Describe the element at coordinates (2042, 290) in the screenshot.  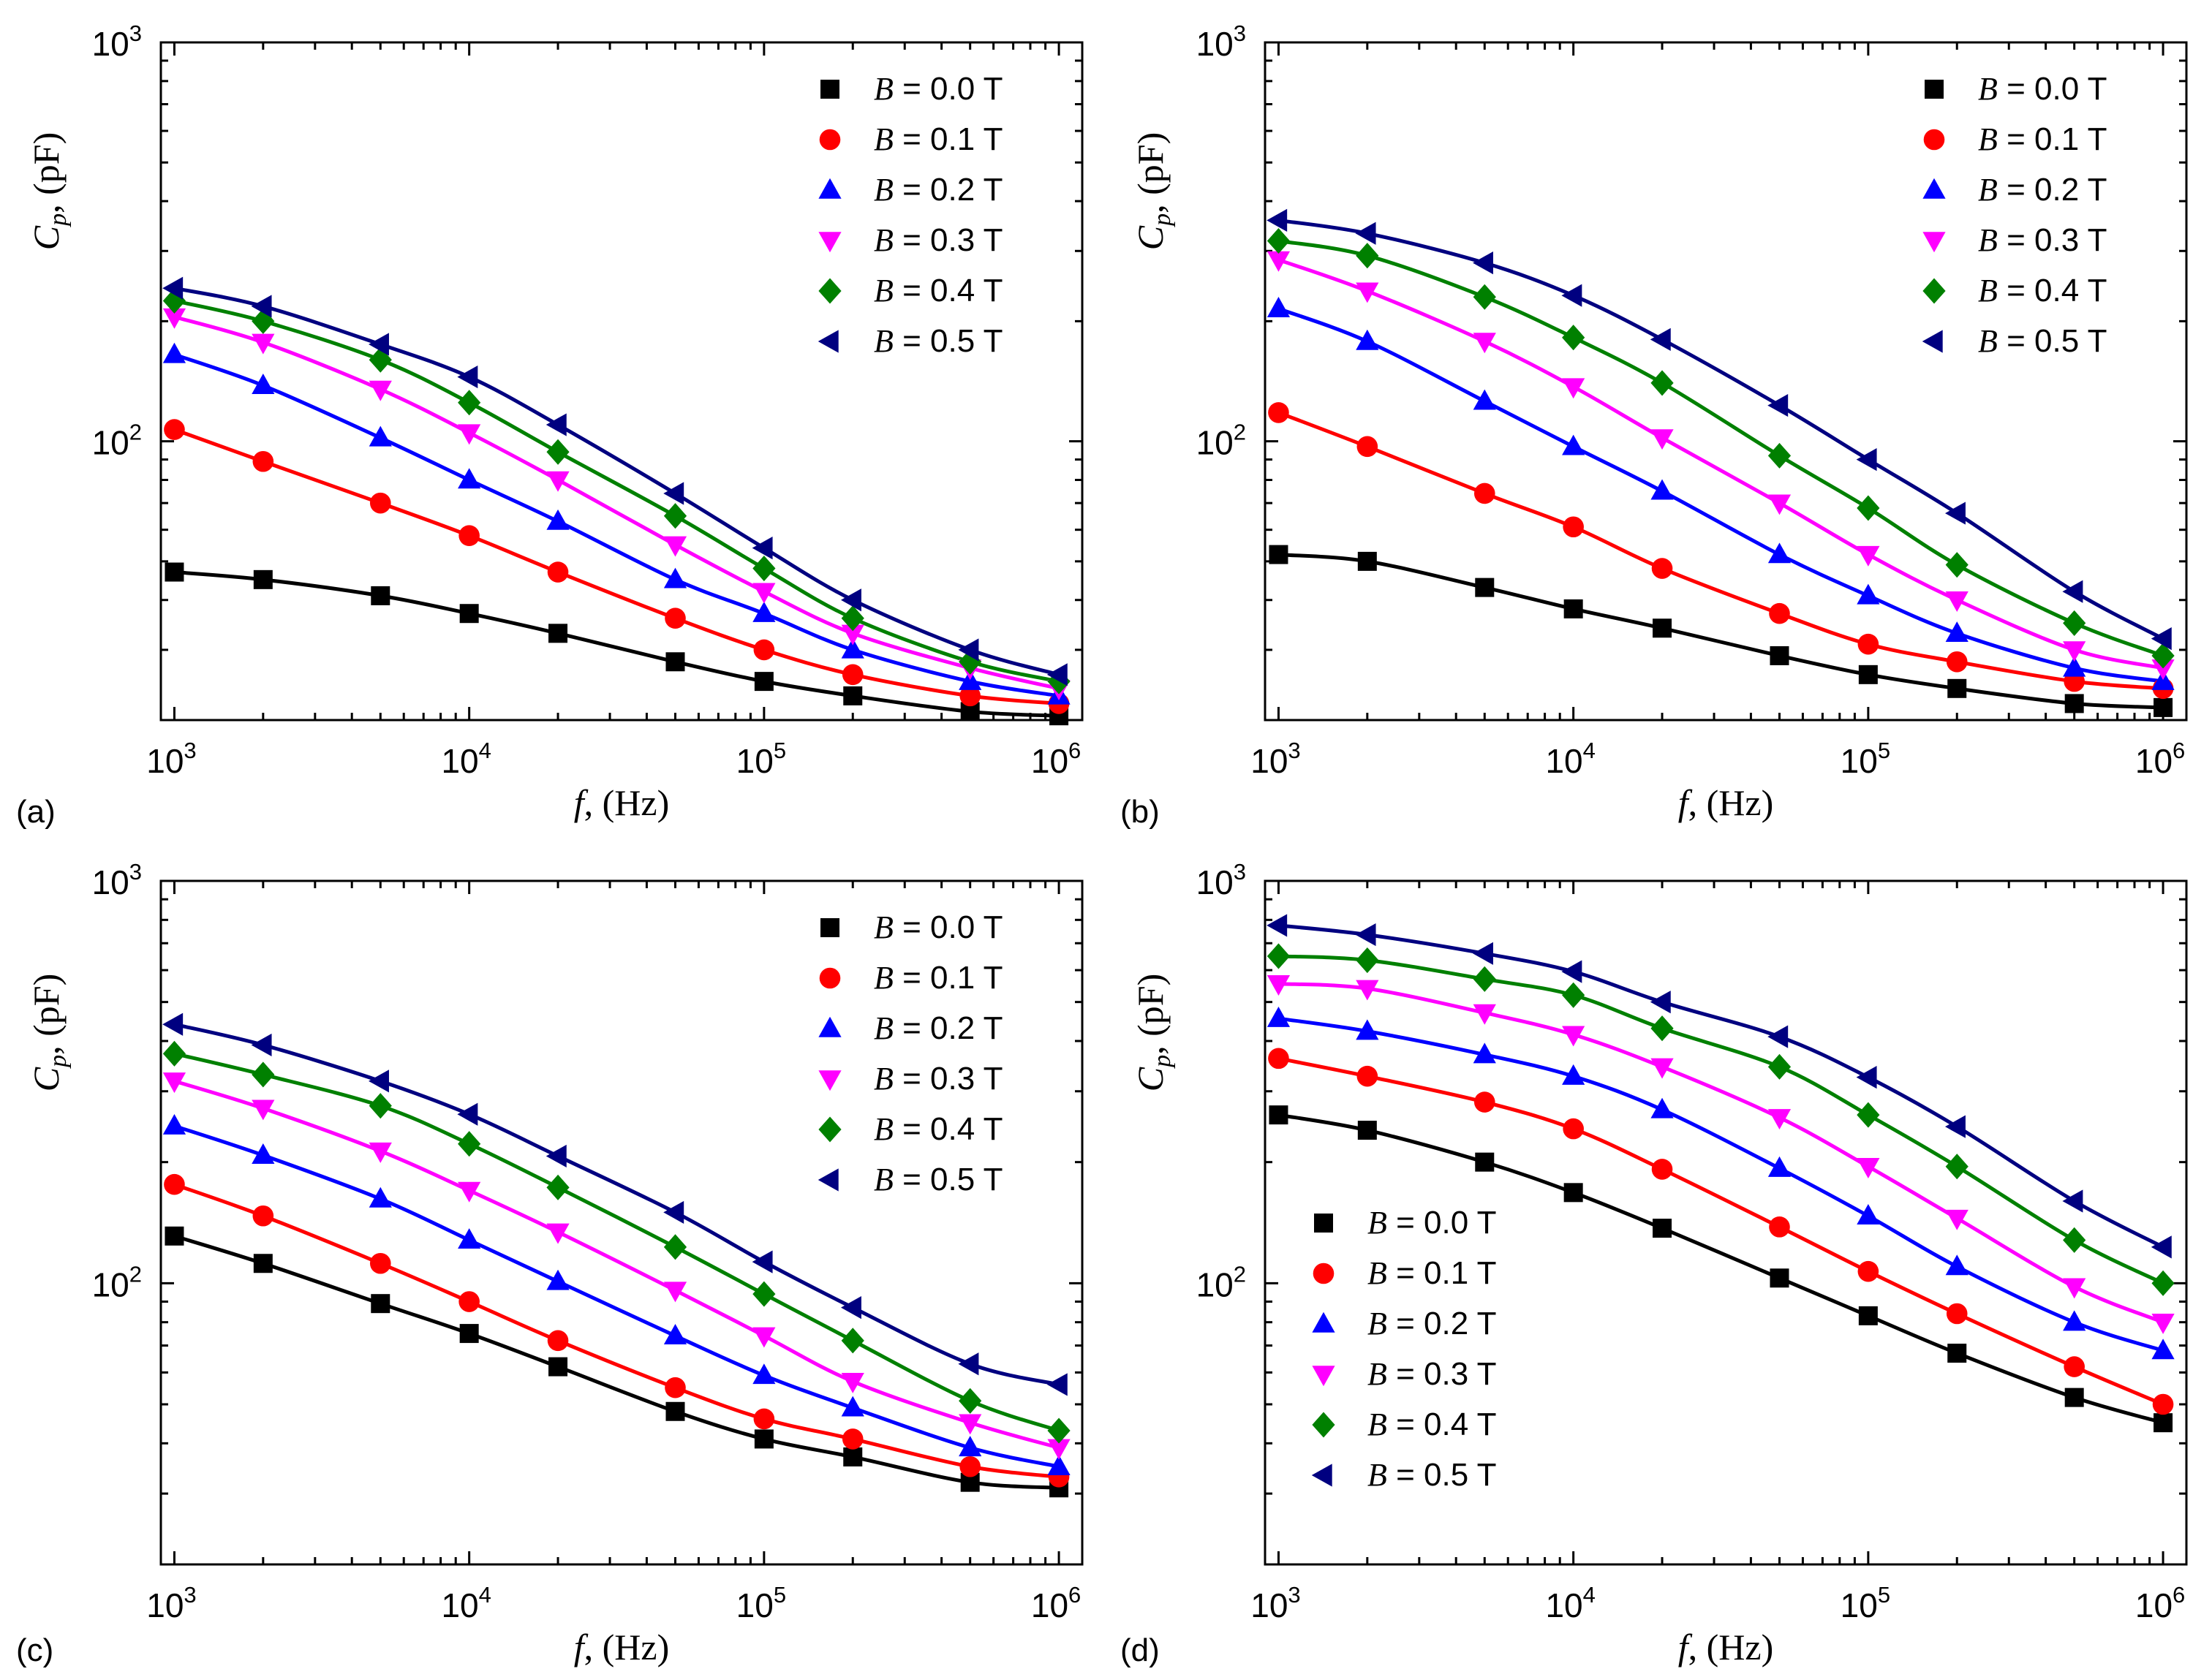
I see `legend-entry-4: B = 0.4 T` at that location.